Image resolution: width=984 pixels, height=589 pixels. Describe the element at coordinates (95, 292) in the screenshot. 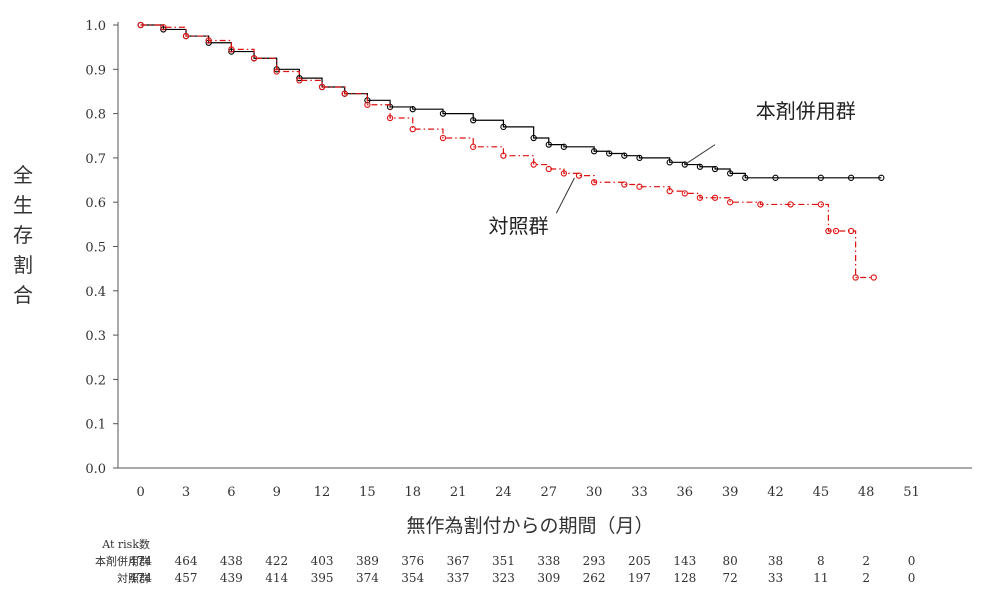

I see `y-tick-label: 0.4` at that location.